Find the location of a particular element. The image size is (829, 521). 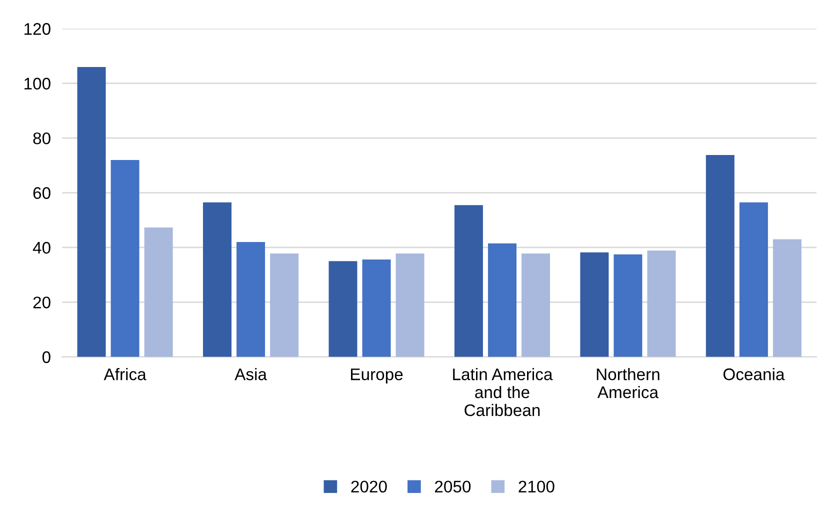

x-tick-label: Northern America is located at coordinates (628, 383).